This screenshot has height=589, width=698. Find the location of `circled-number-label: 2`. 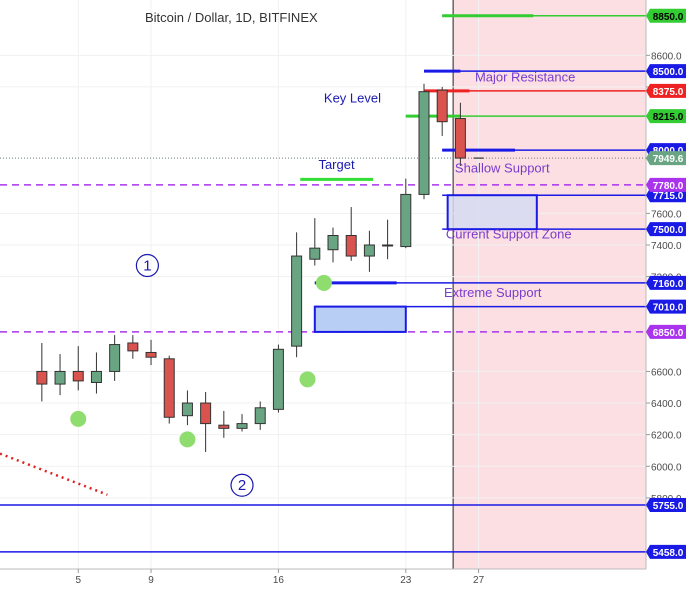

circled-number-label: 2 is located at coordinates (242, 485).